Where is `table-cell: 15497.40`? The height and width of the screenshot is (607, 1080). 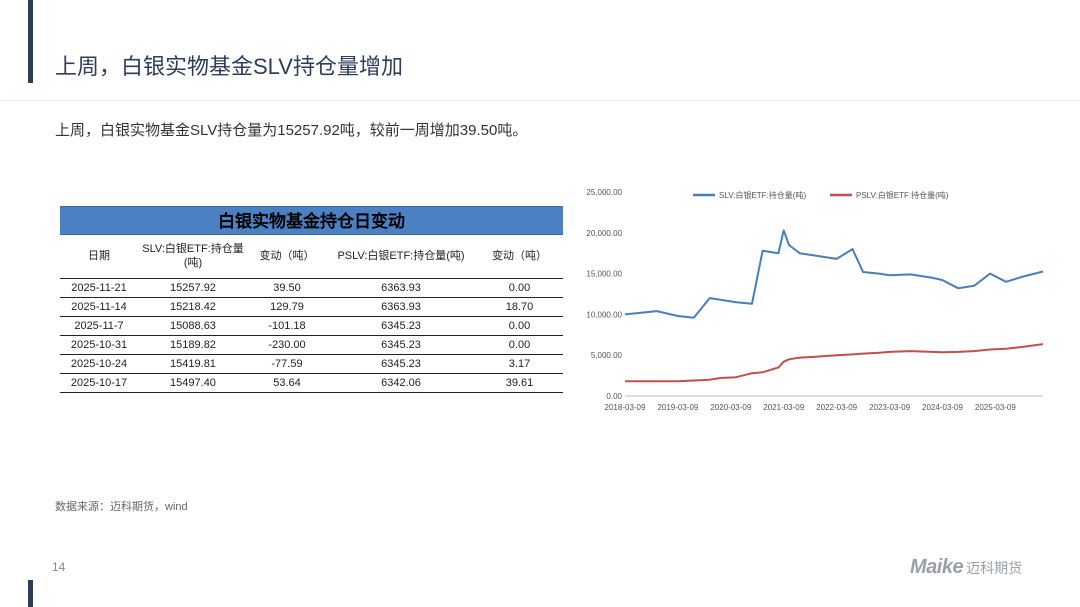
table-cell: 15497.40 is located at coordinates (193, 383).